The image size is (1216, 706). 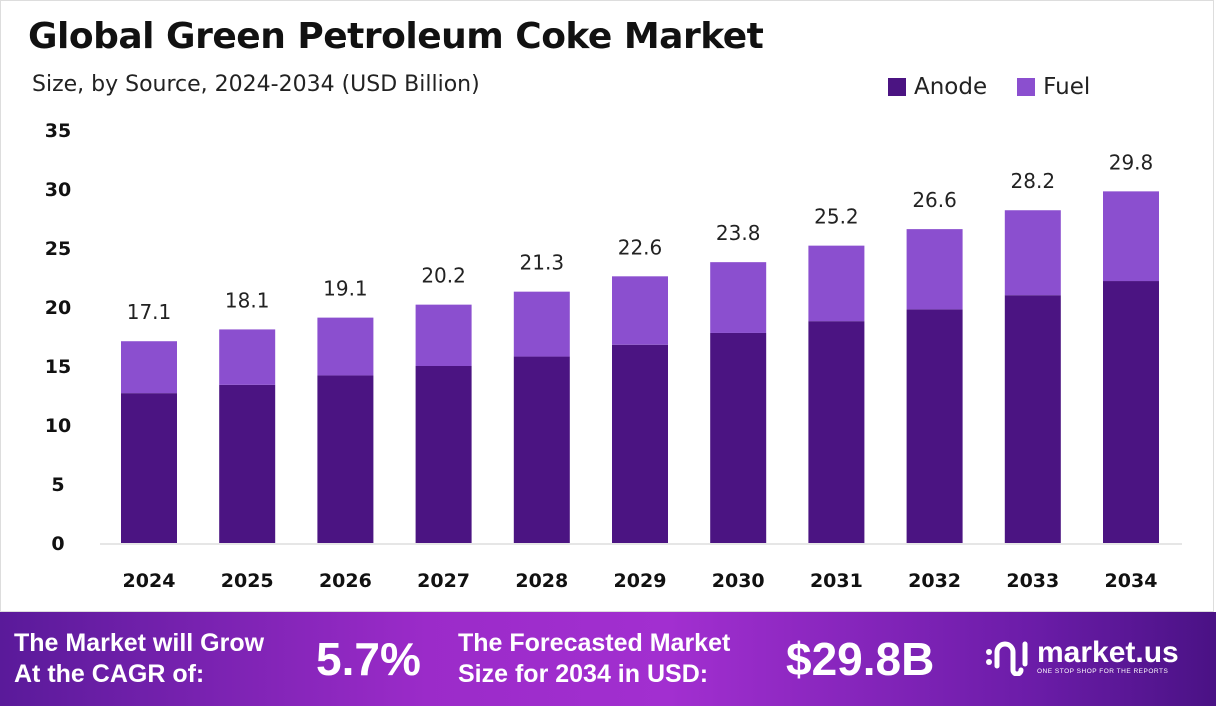 I want to click on y-tick-label: 15, so click(x=58, y=367).